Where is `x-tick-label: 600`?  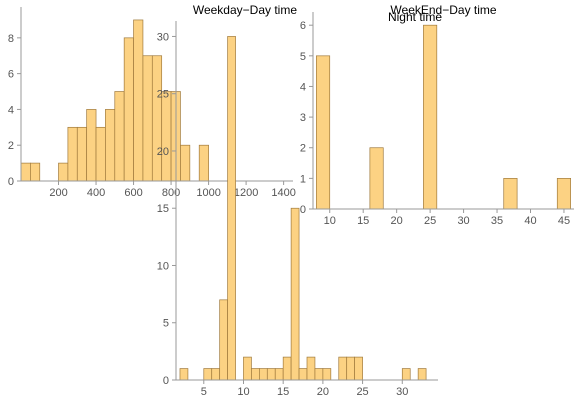
x-tick-label: 600 is located at coordinates (133, 193).